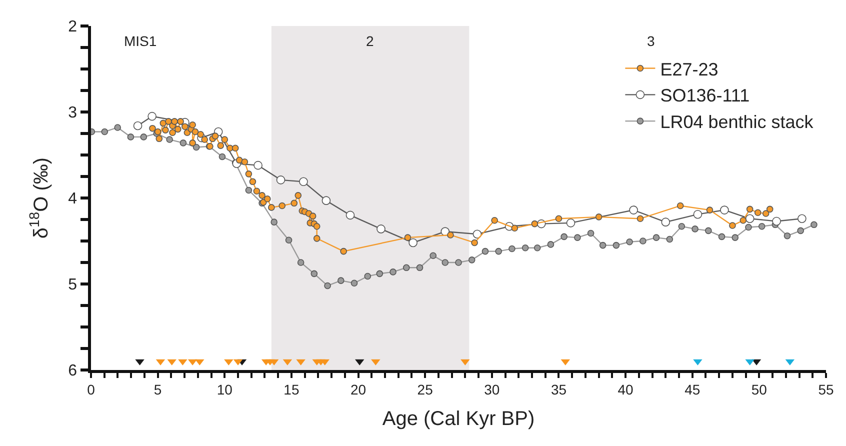 The width and height of the screenshot is (846, 446). I want to click on x-tick-label: 0, so click(91, 390).